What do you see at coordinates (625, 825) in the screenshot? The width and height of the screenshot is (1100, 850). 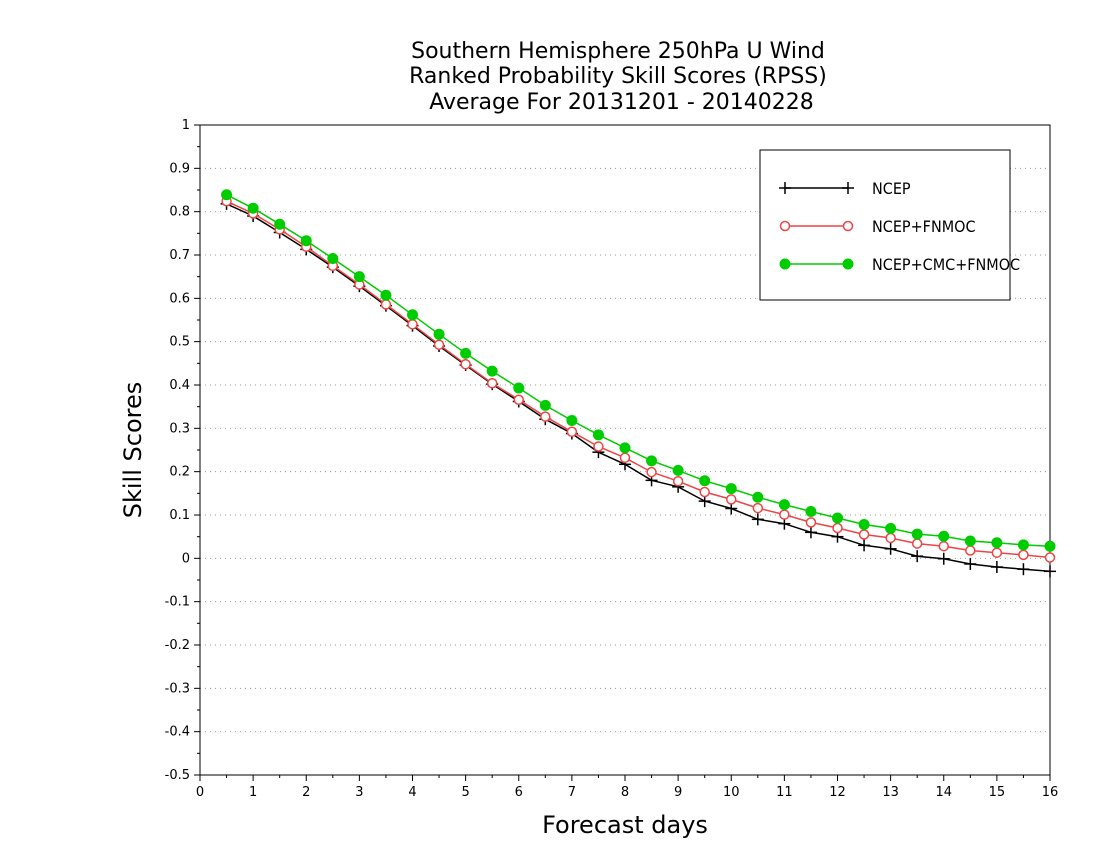 I see `x-axis-title: Forecast days` at bounding box center [625, 825].